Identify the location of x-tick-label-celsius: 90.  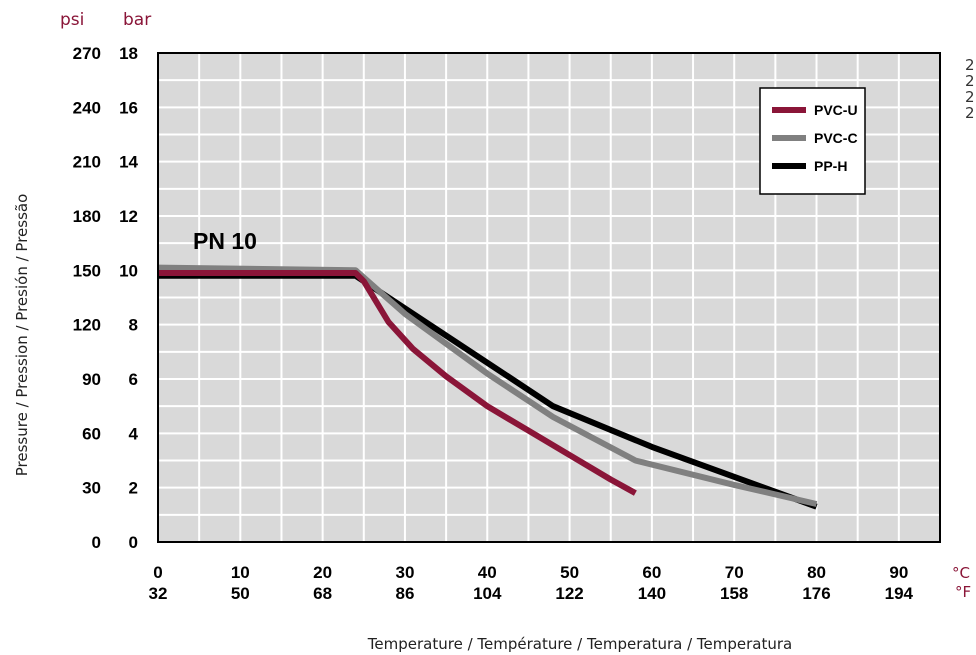
(898, 572).